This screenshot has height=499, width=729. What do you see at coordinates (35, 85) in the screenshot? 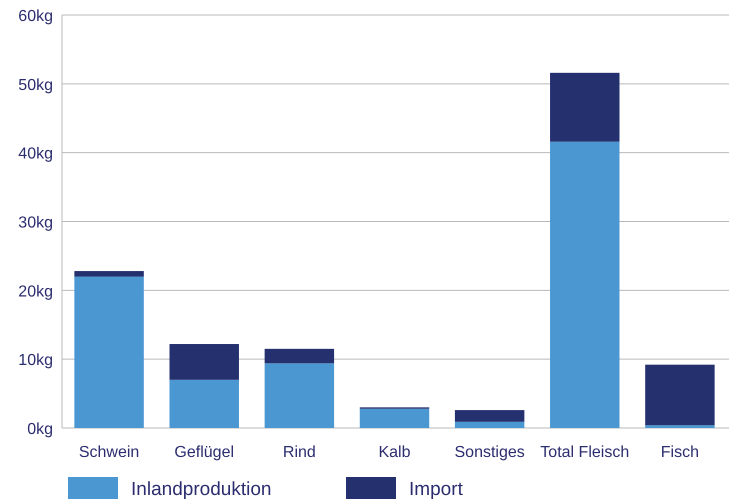
I see `y-tick-label: 50kg` at bounding box center [35, 85].